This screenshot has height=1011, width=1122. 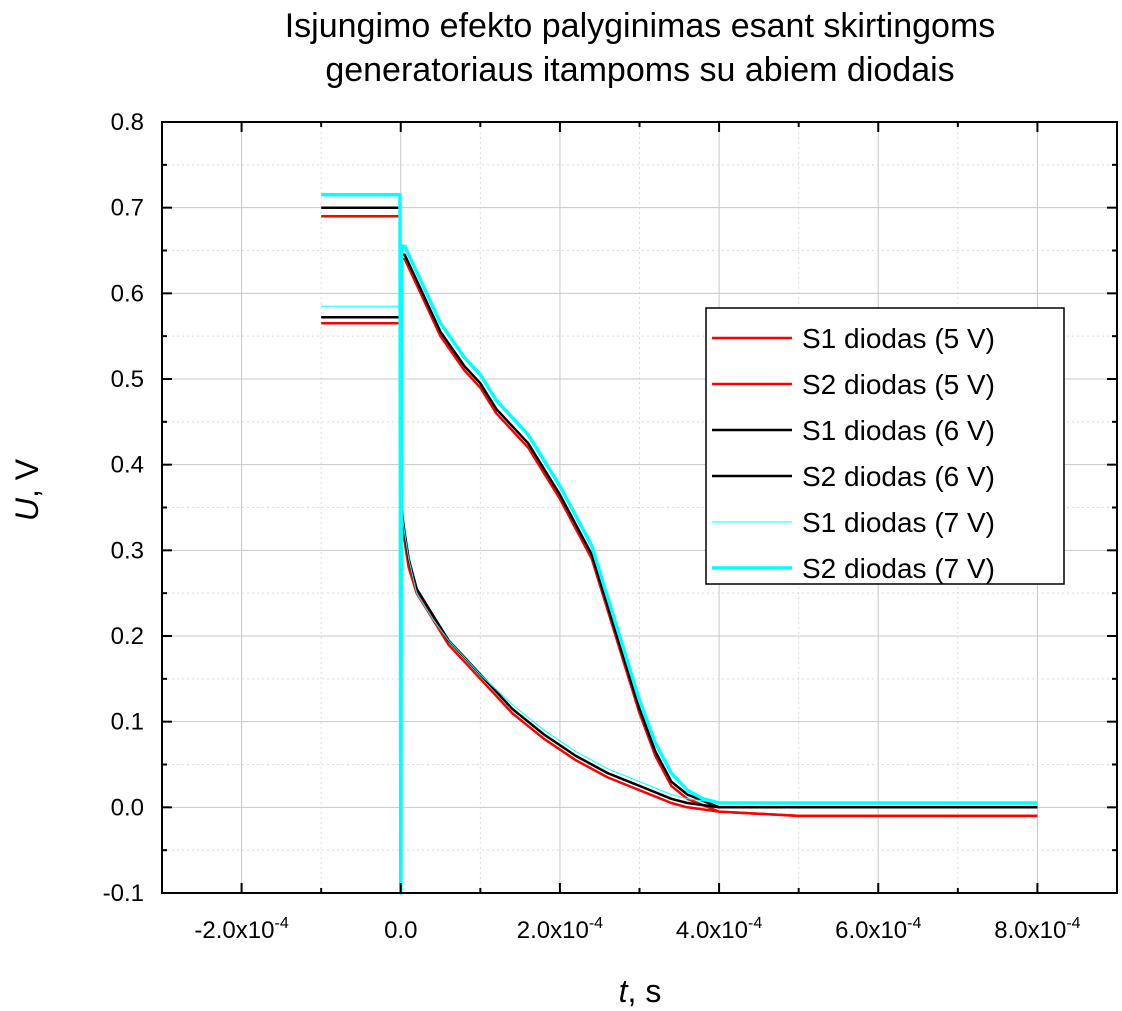 I want to click on y-tick-label: 0.4, so click(x=127, y=465).